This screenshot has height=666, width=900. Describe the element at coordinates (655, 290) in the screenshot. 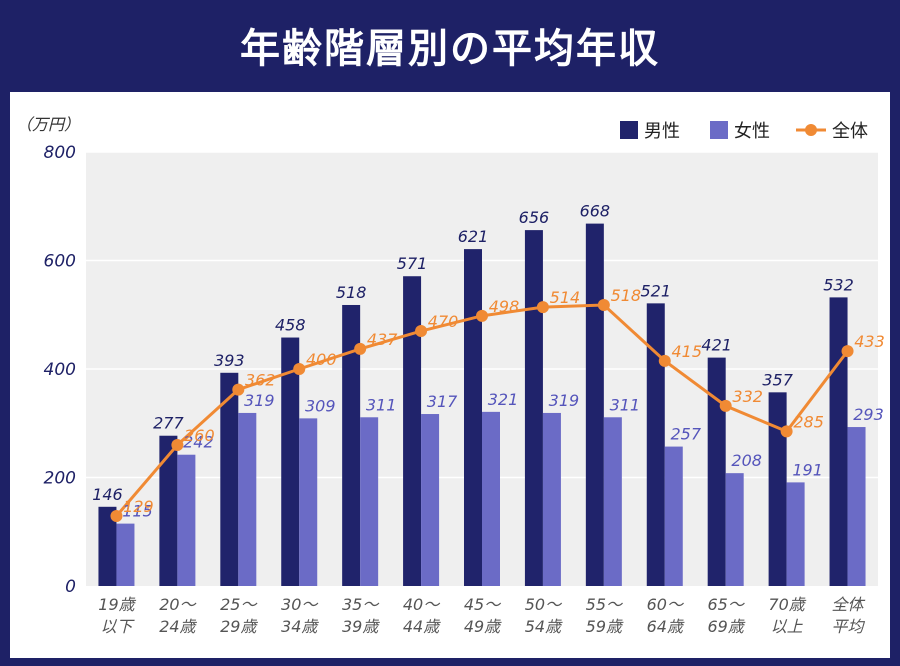

I see `data-label-male: 521` at that location.